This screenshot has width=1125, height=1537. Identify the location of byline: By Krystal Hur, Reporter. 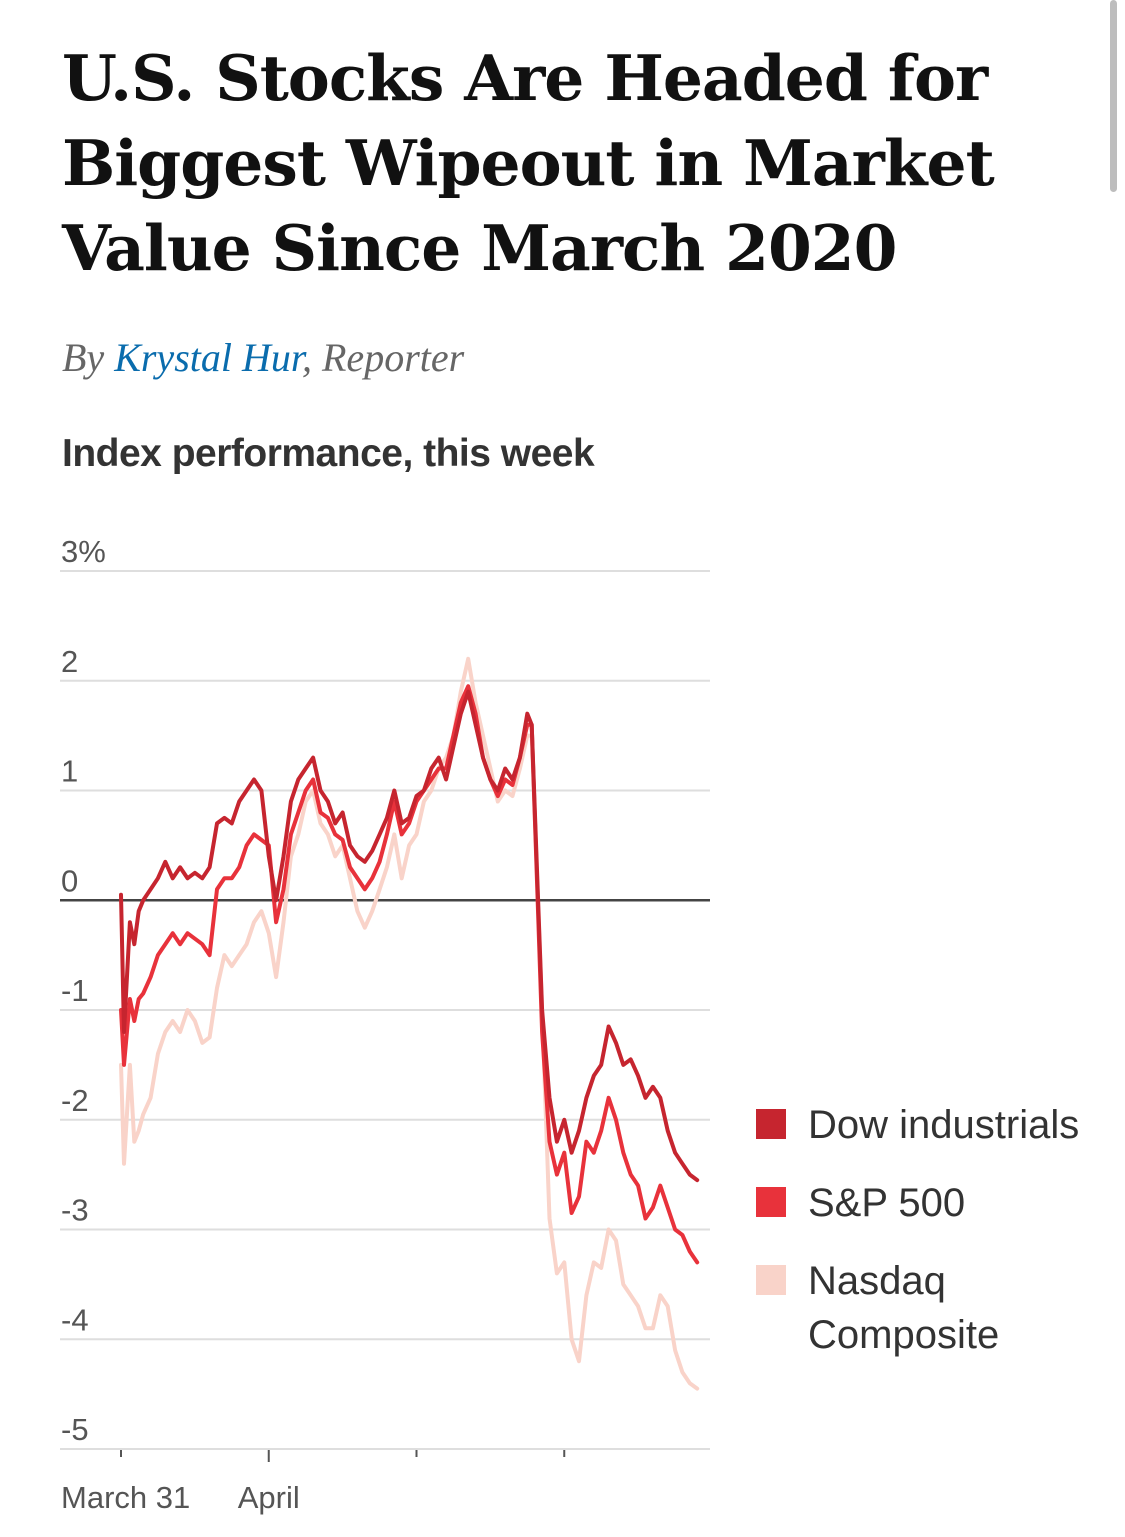
(263, 357).